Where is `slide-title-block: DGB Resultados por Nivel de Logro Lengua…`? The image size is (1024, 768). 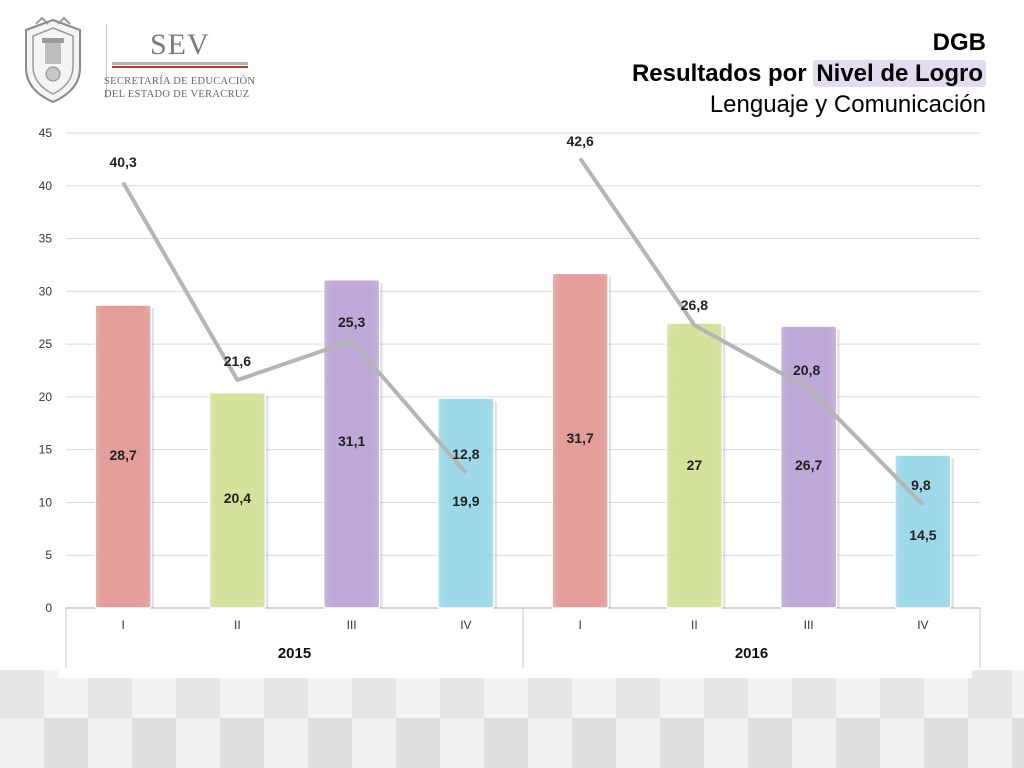
slide-title-block: DGB Resultados por Nivel de Logro Lengua… is located at coordinates (809, 74).